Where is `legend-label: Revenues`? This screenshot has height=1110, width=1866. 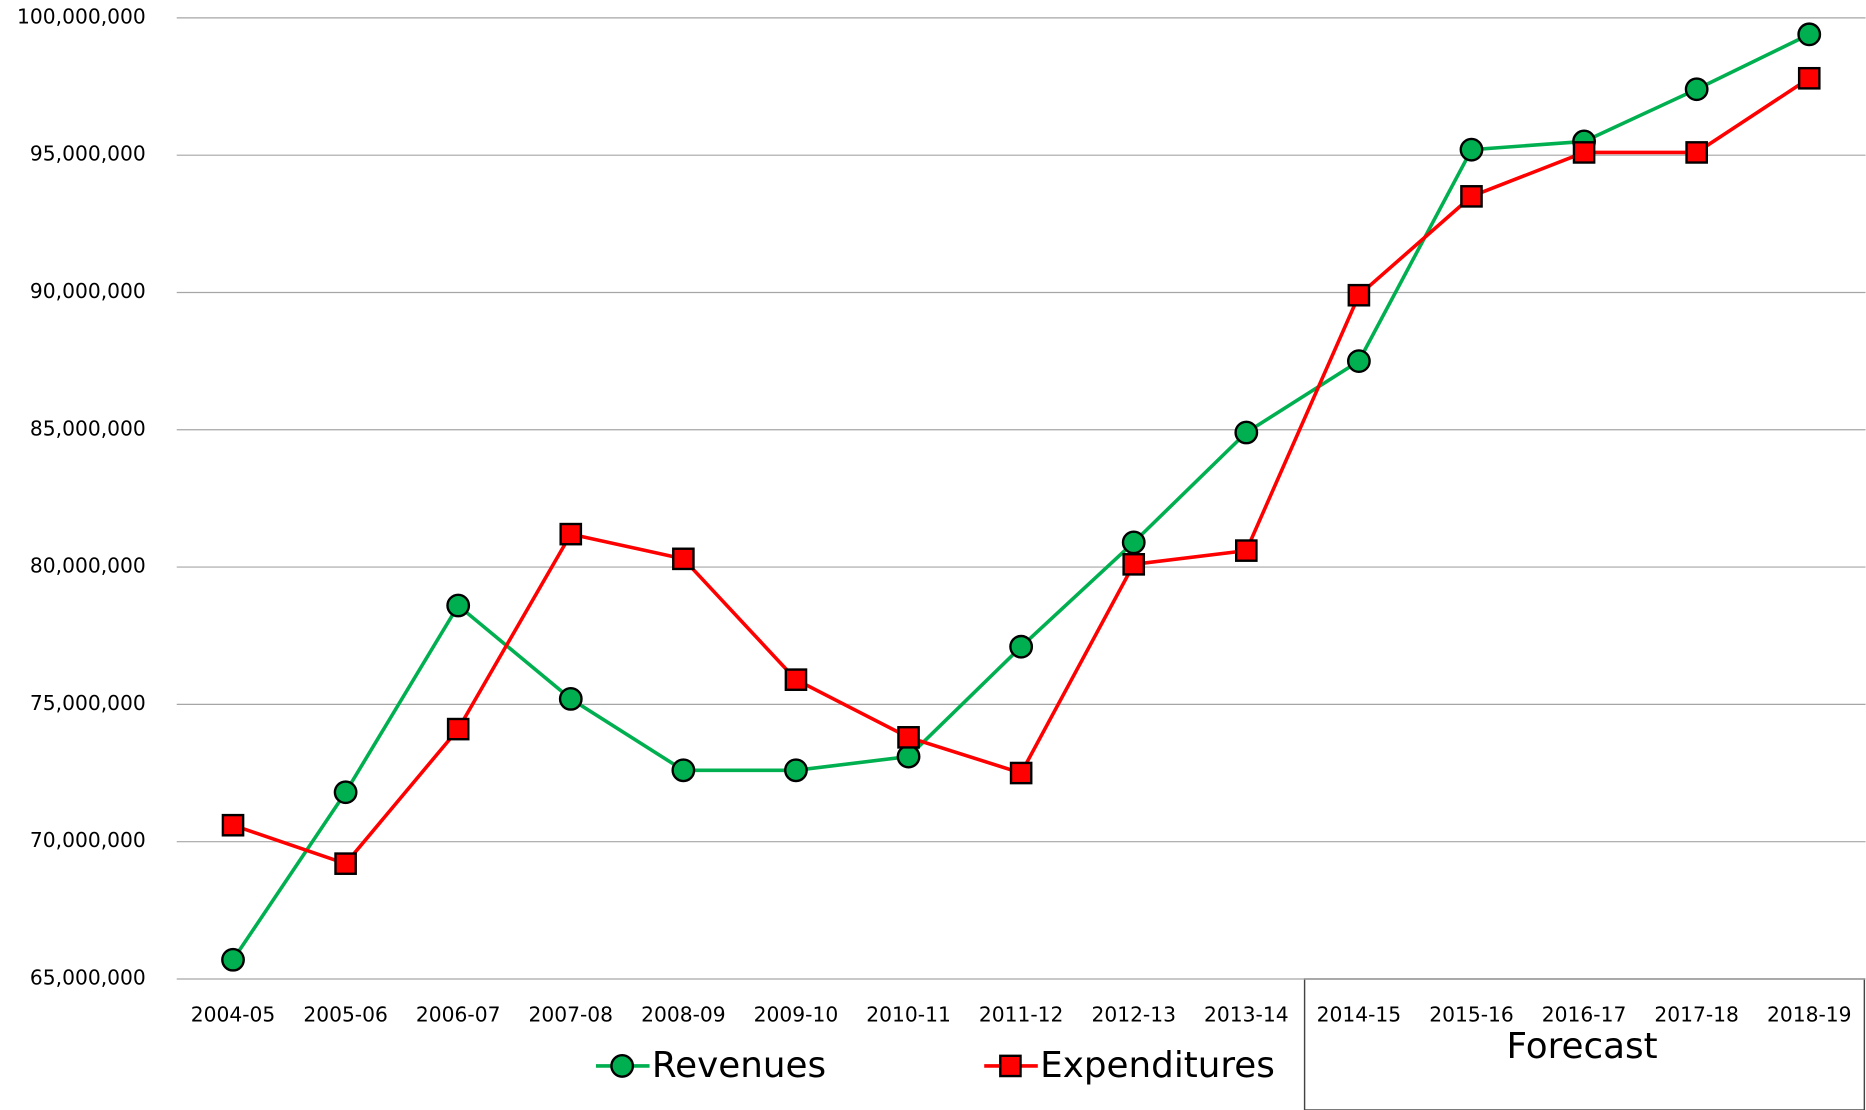
legend-label: Revenues is located at coordinates (739, 1065).